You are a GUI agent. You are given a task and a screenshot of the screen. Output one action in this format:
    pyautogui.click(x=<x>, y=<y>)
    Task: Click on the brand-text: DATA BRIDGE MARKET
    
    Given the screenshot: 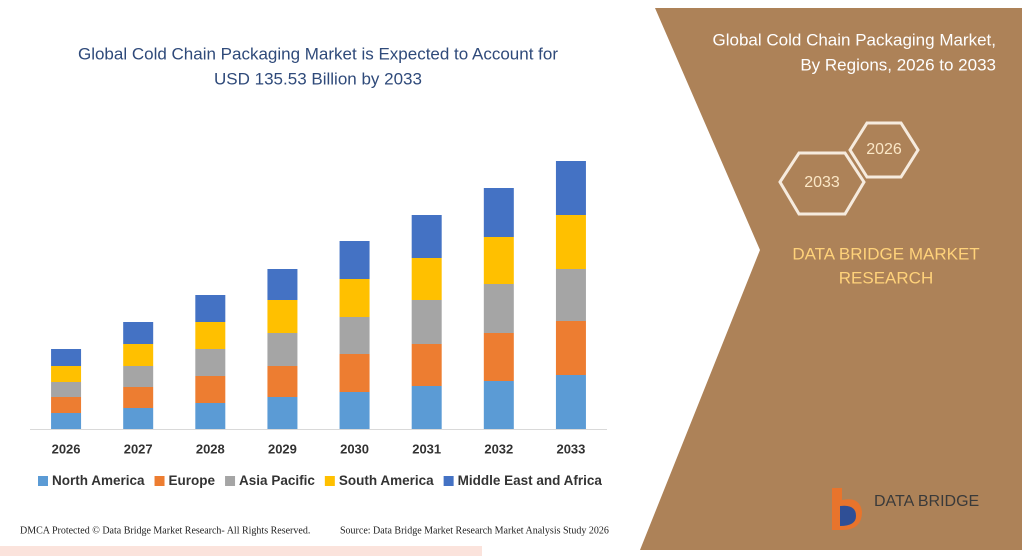 What is the action you would take?
    pyautogui.click(x=885, y=253)
    